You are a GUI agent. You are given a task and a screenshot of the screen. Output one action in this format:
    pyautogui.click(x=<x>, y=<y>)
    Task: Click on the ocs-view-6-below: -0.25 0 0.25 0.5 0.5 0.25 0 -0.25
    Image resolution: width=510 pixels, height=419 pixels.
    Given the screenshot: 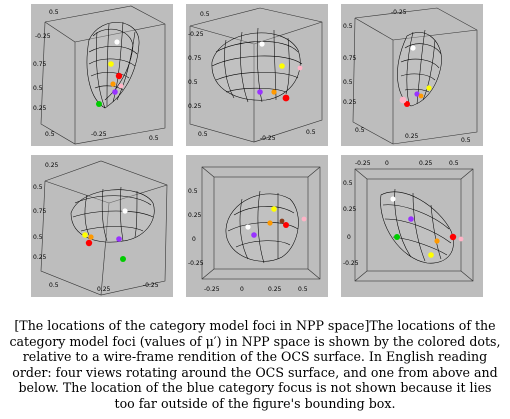 What is the action you would take?
    pyautogui.click(x=412, y=226)
    